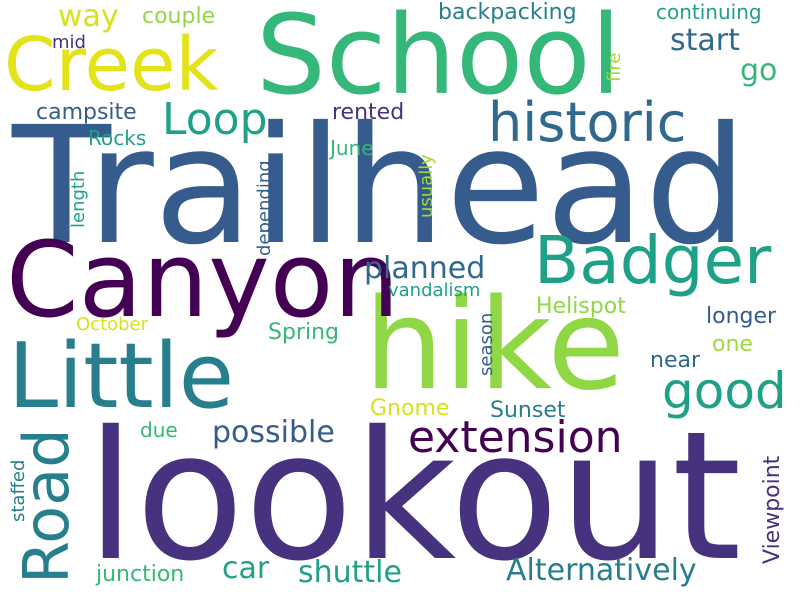 The width and height of the screenshot is (800, 600). Describe the element at coordinates (350, 572) in the screenshot. I see `word-shuttle: shuttle` at that location.